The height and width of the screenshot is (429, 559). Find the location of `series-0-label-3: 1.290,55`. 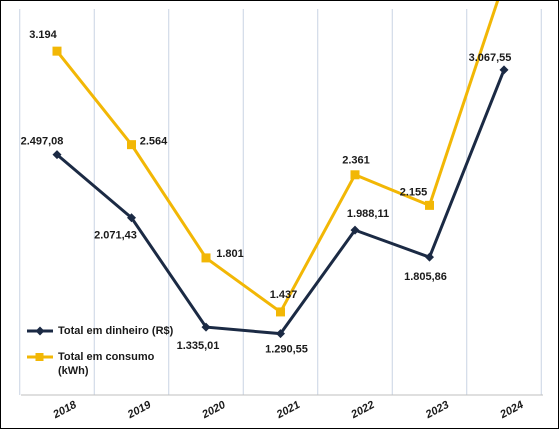

series-0-label-3: 1.290,55 is located at coordinates (286, 350).